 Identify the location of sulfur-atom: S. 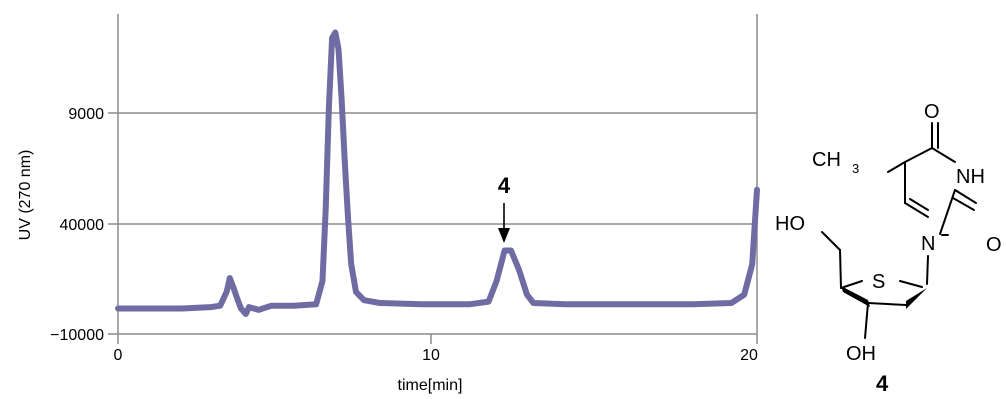
(878, 282).